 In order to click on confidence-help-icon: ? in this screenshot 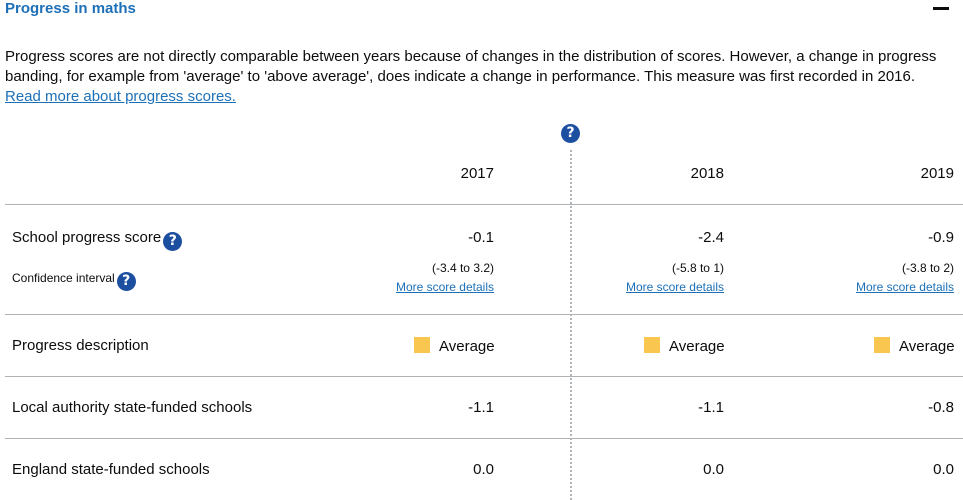, I will do `click(126, 281)`.